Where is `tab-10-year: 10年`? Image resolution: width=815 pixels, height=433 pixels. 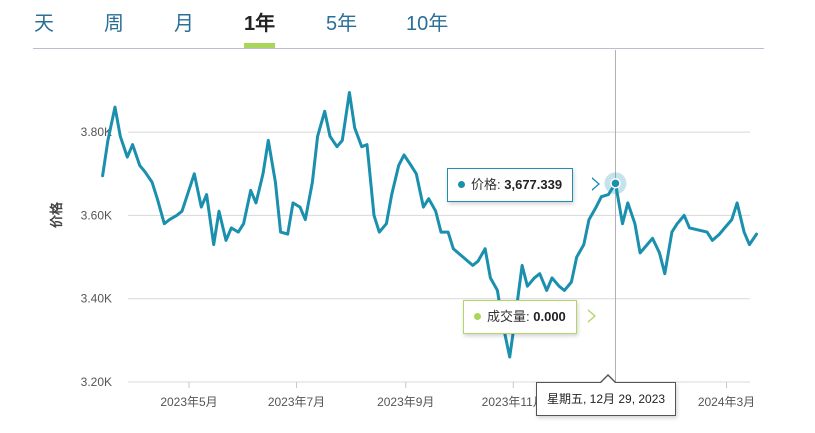 tab-10-year: 10年 is located at coordinates (427, 24).